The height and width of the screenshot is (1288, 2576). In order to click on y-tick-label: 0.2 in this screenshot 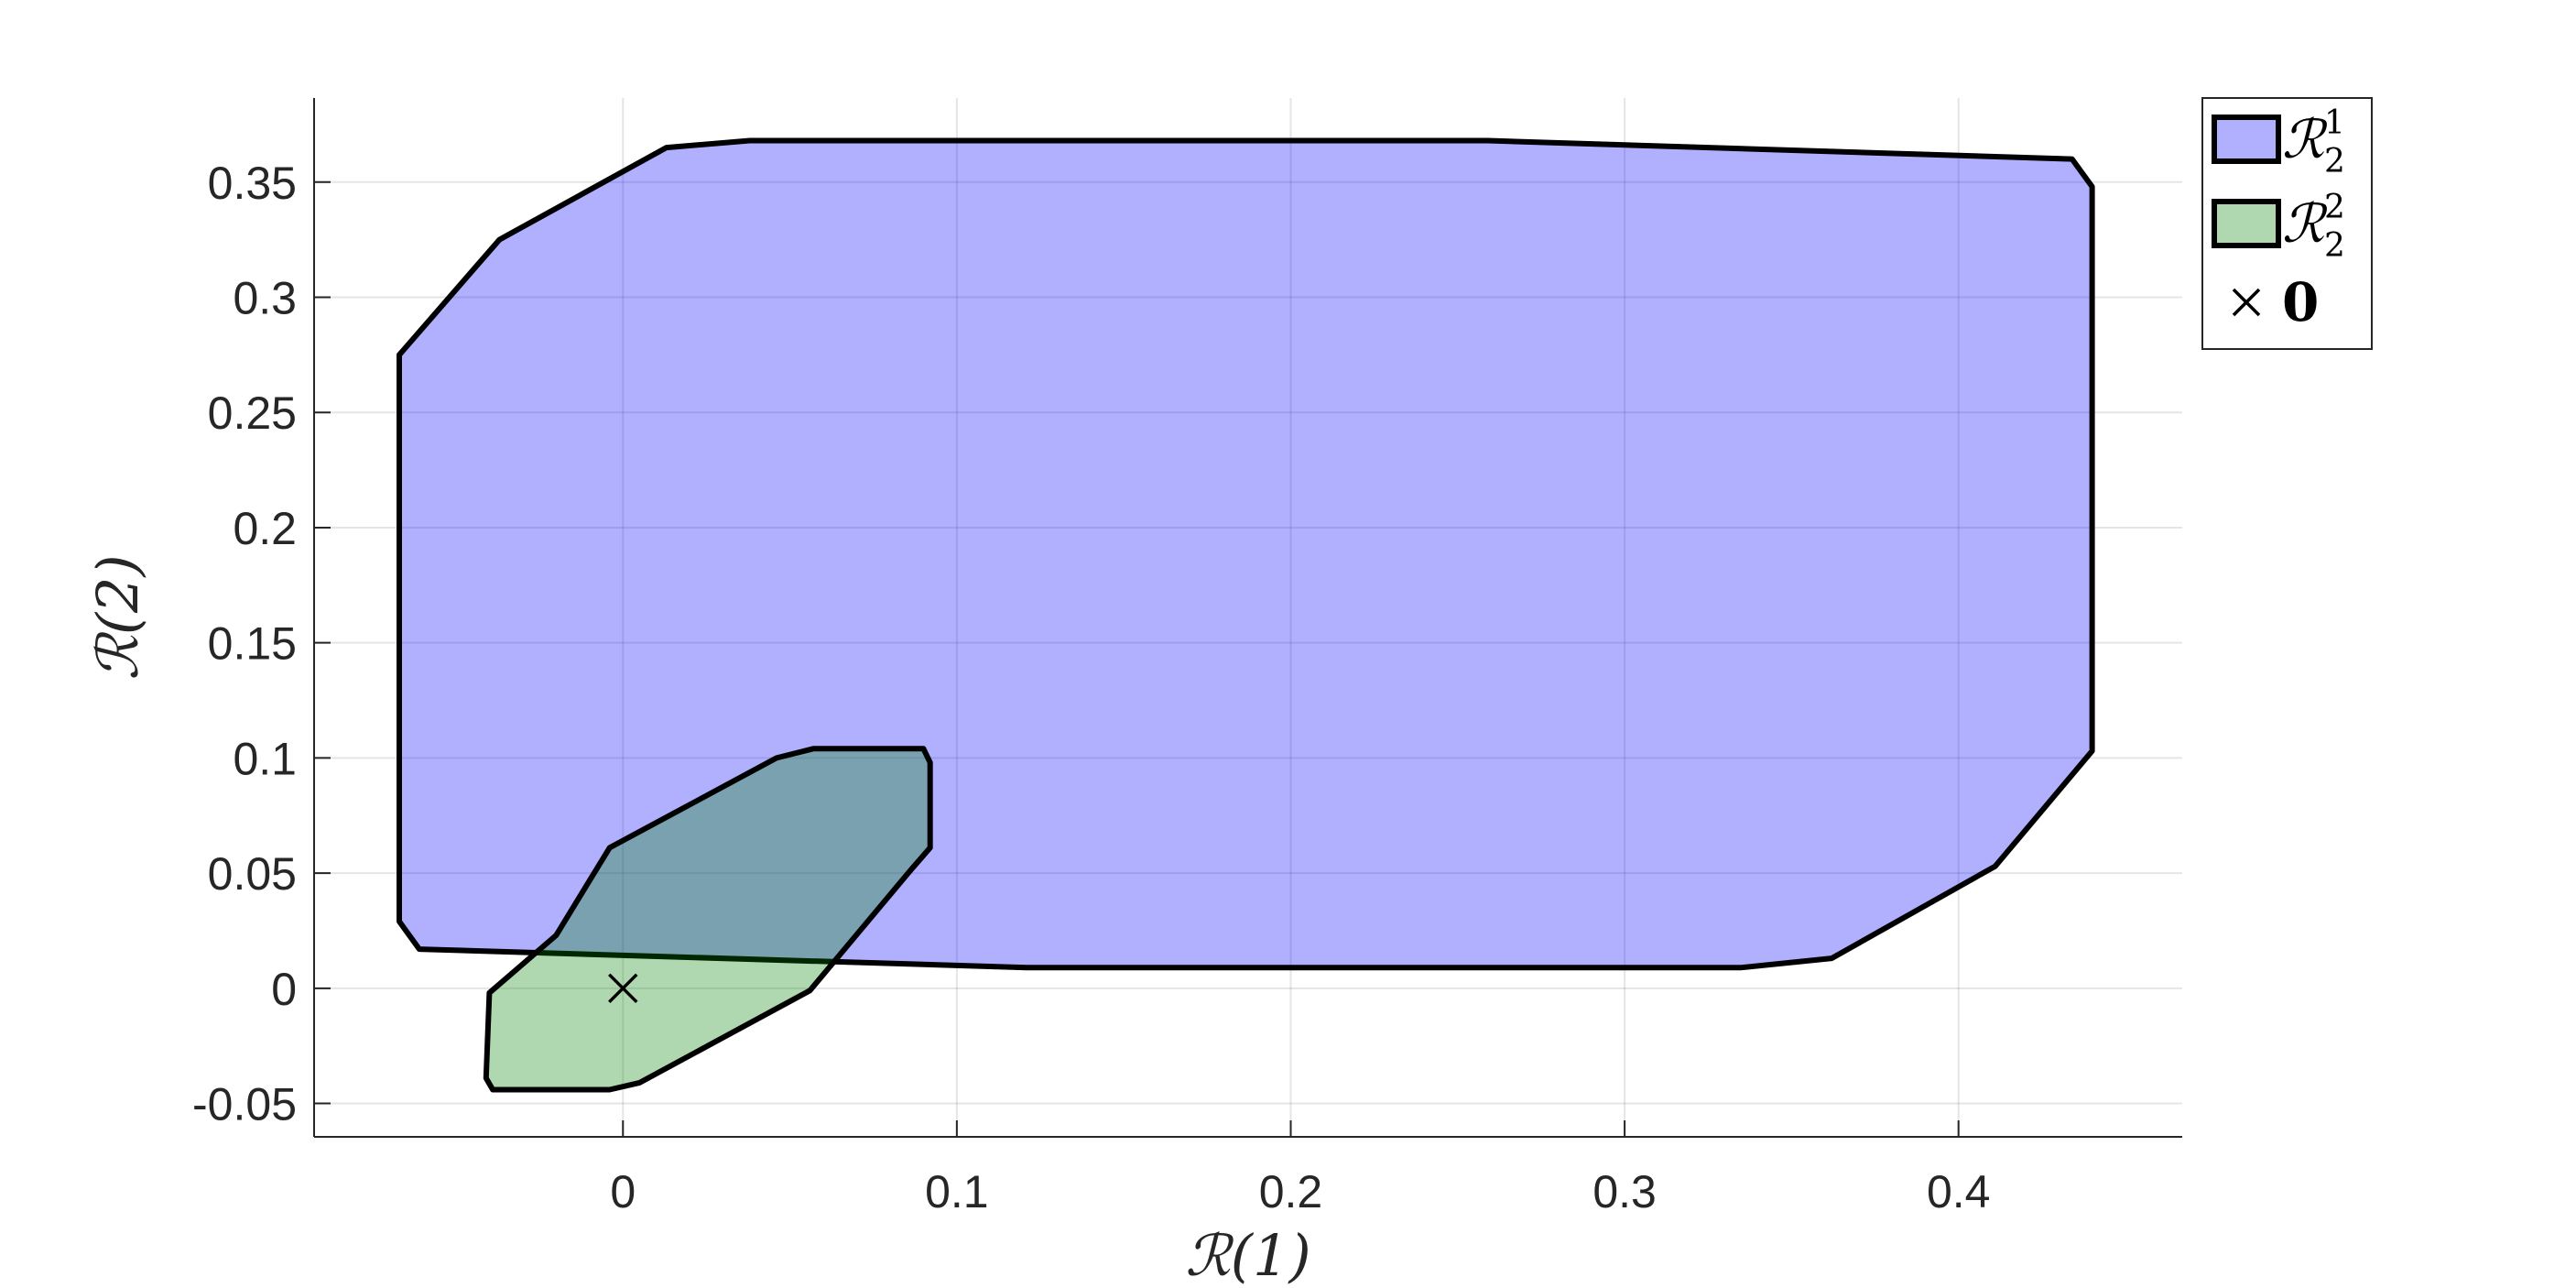, I will do `click(265, 529)`.